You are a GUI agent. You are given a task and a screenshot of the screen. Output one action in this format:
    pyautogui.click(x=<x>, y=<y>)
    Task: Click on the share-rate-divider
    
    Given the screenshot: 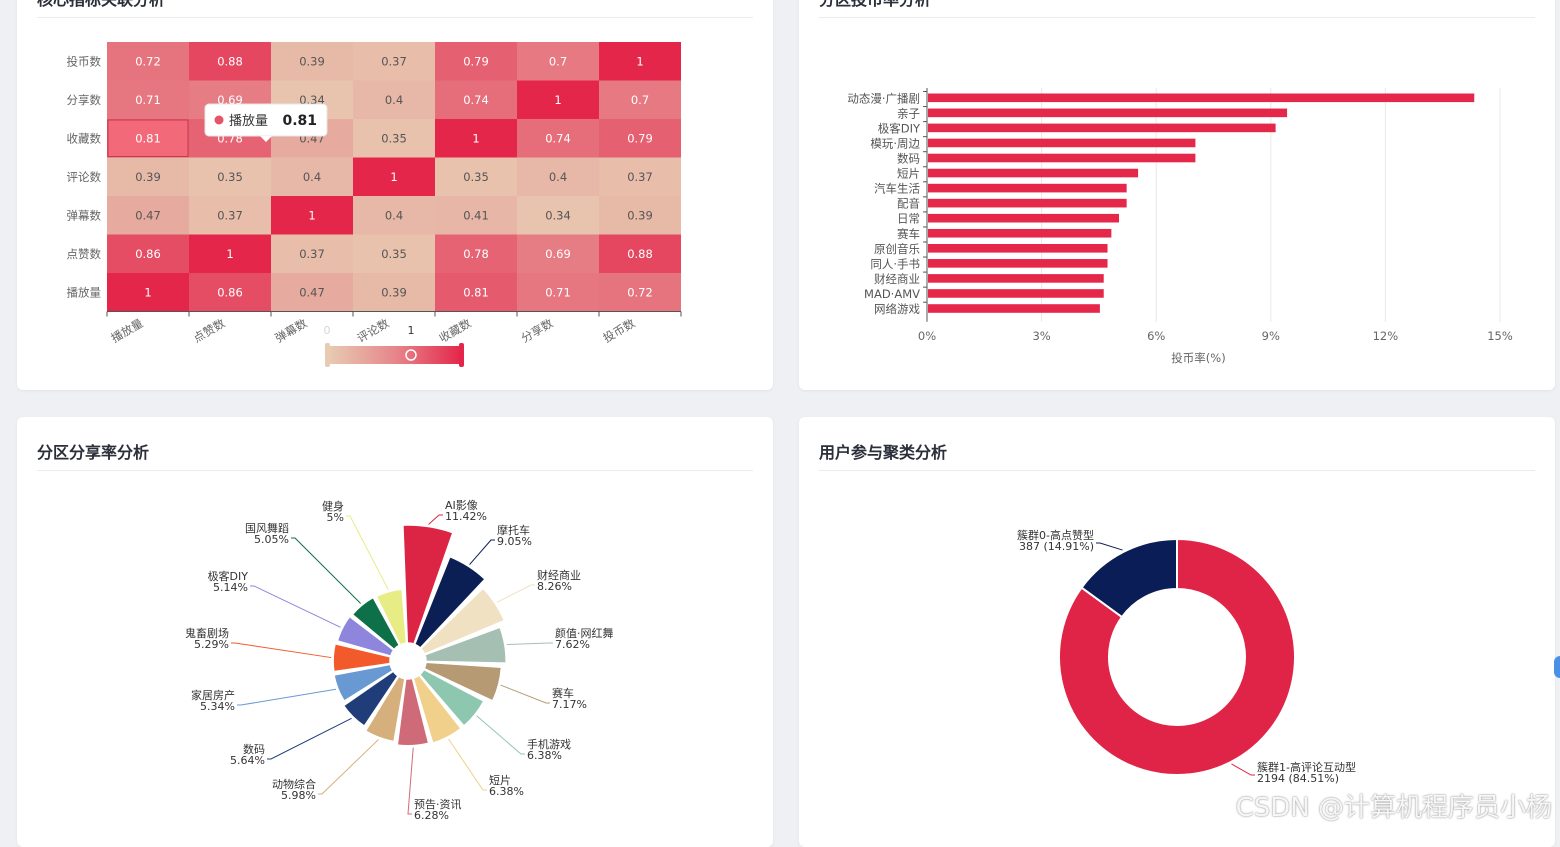 What is the action you would take?
    pyautogui.click(x=395, y=470)
    